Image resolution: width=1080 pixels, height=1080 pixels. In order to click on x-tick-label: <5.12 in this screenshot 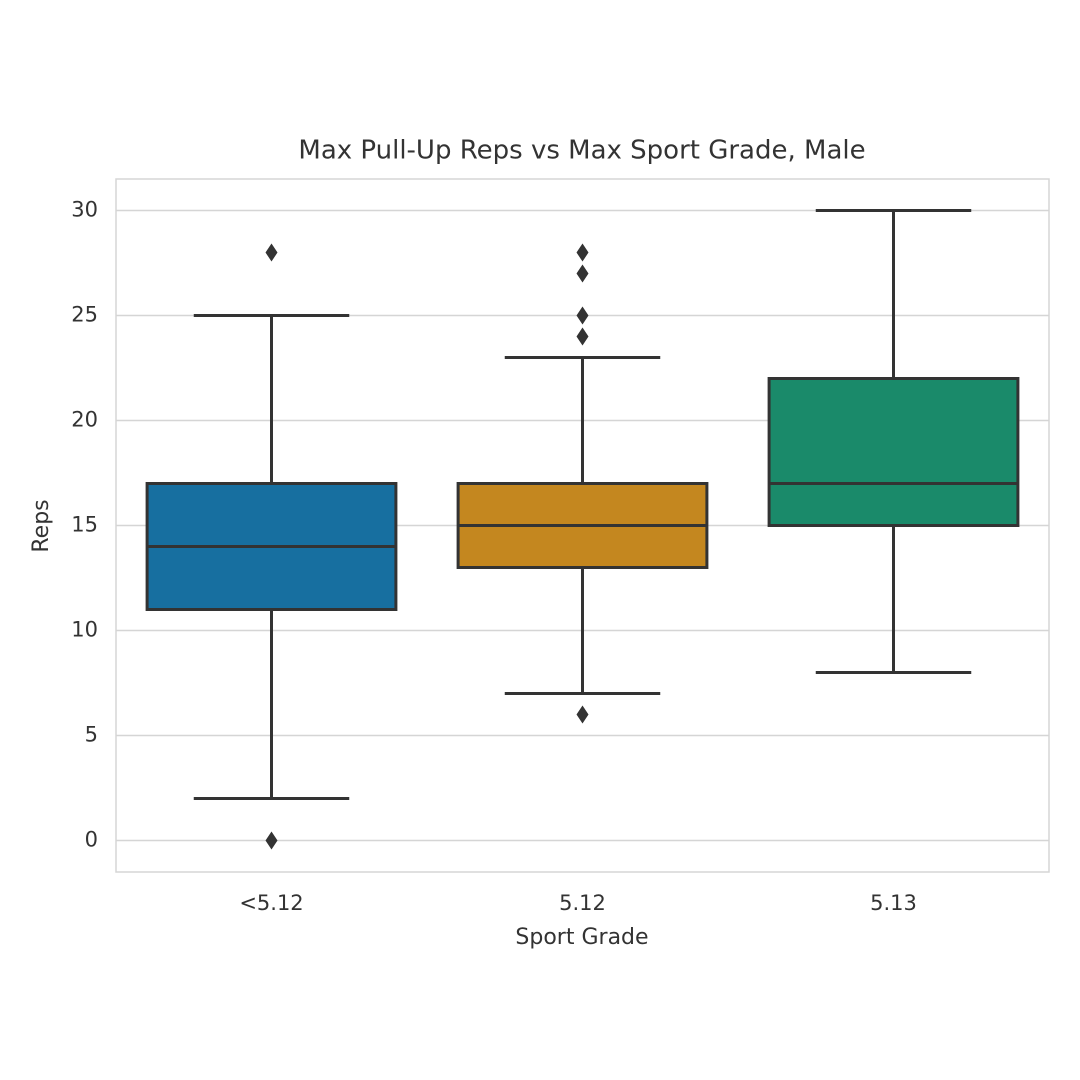, I will do `click(271, 903)`.